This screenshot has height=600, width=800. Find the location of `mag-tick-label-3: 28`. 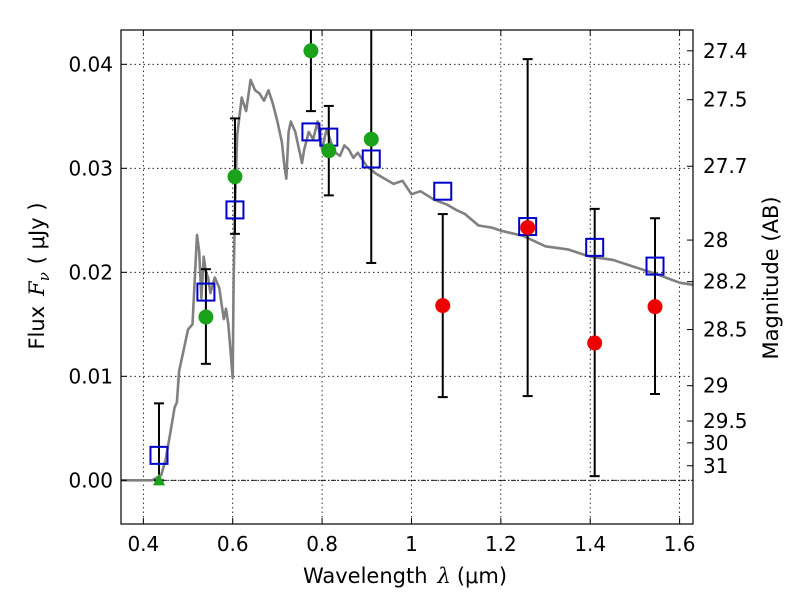

mag-tick-label-3: 28 is located at coordinates (715, 240).